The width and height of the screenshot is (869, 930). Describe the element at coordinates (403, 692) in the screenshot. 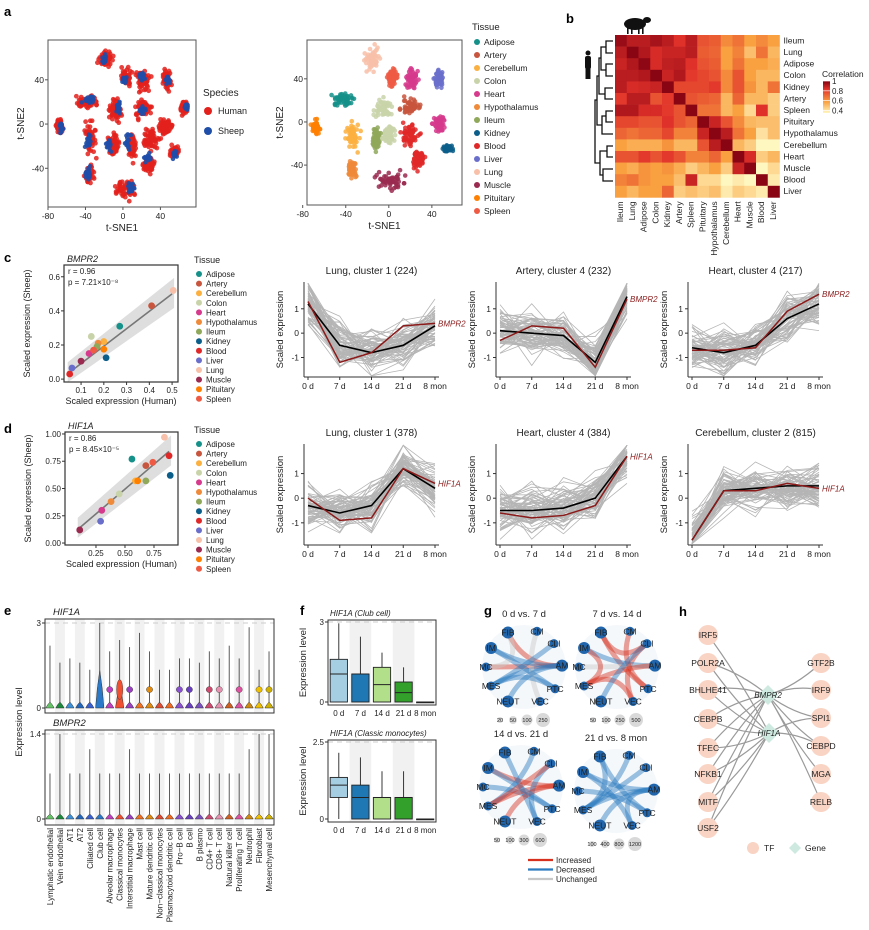

I see `box` at that location.